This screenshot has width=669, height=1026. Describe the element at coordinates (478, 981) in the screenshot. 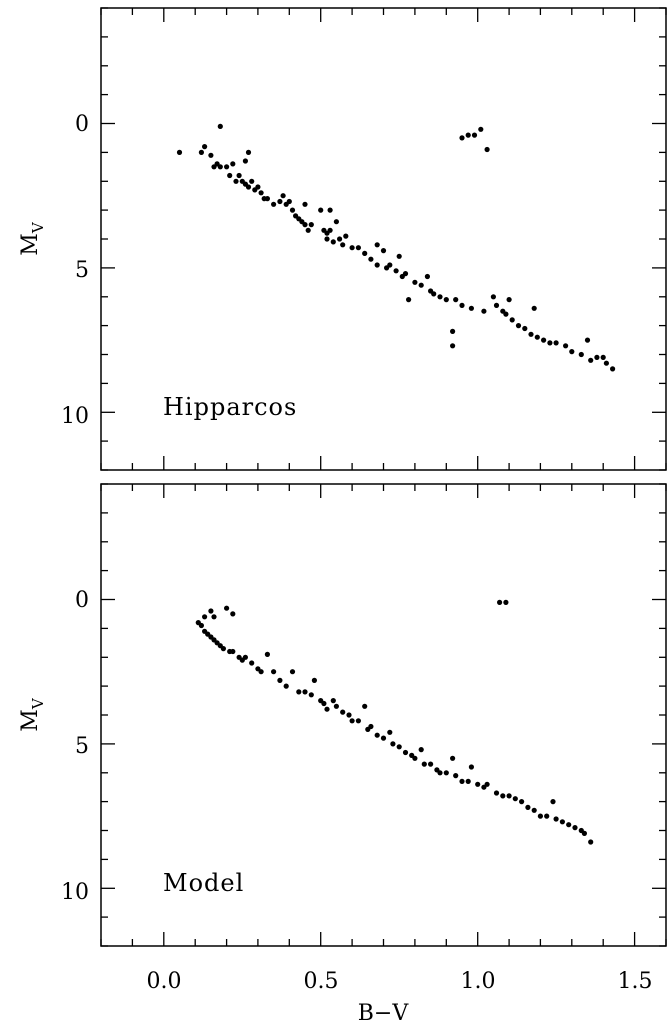

I see `x-tick-label-1.0: 1.0` at that location.